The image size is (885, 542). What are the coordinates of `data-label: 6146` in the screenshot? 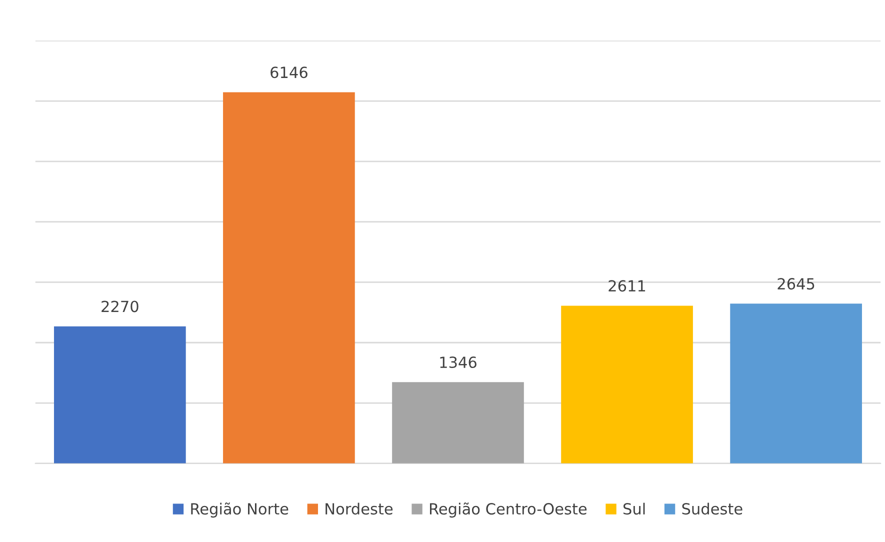 It's located at (289, 72).